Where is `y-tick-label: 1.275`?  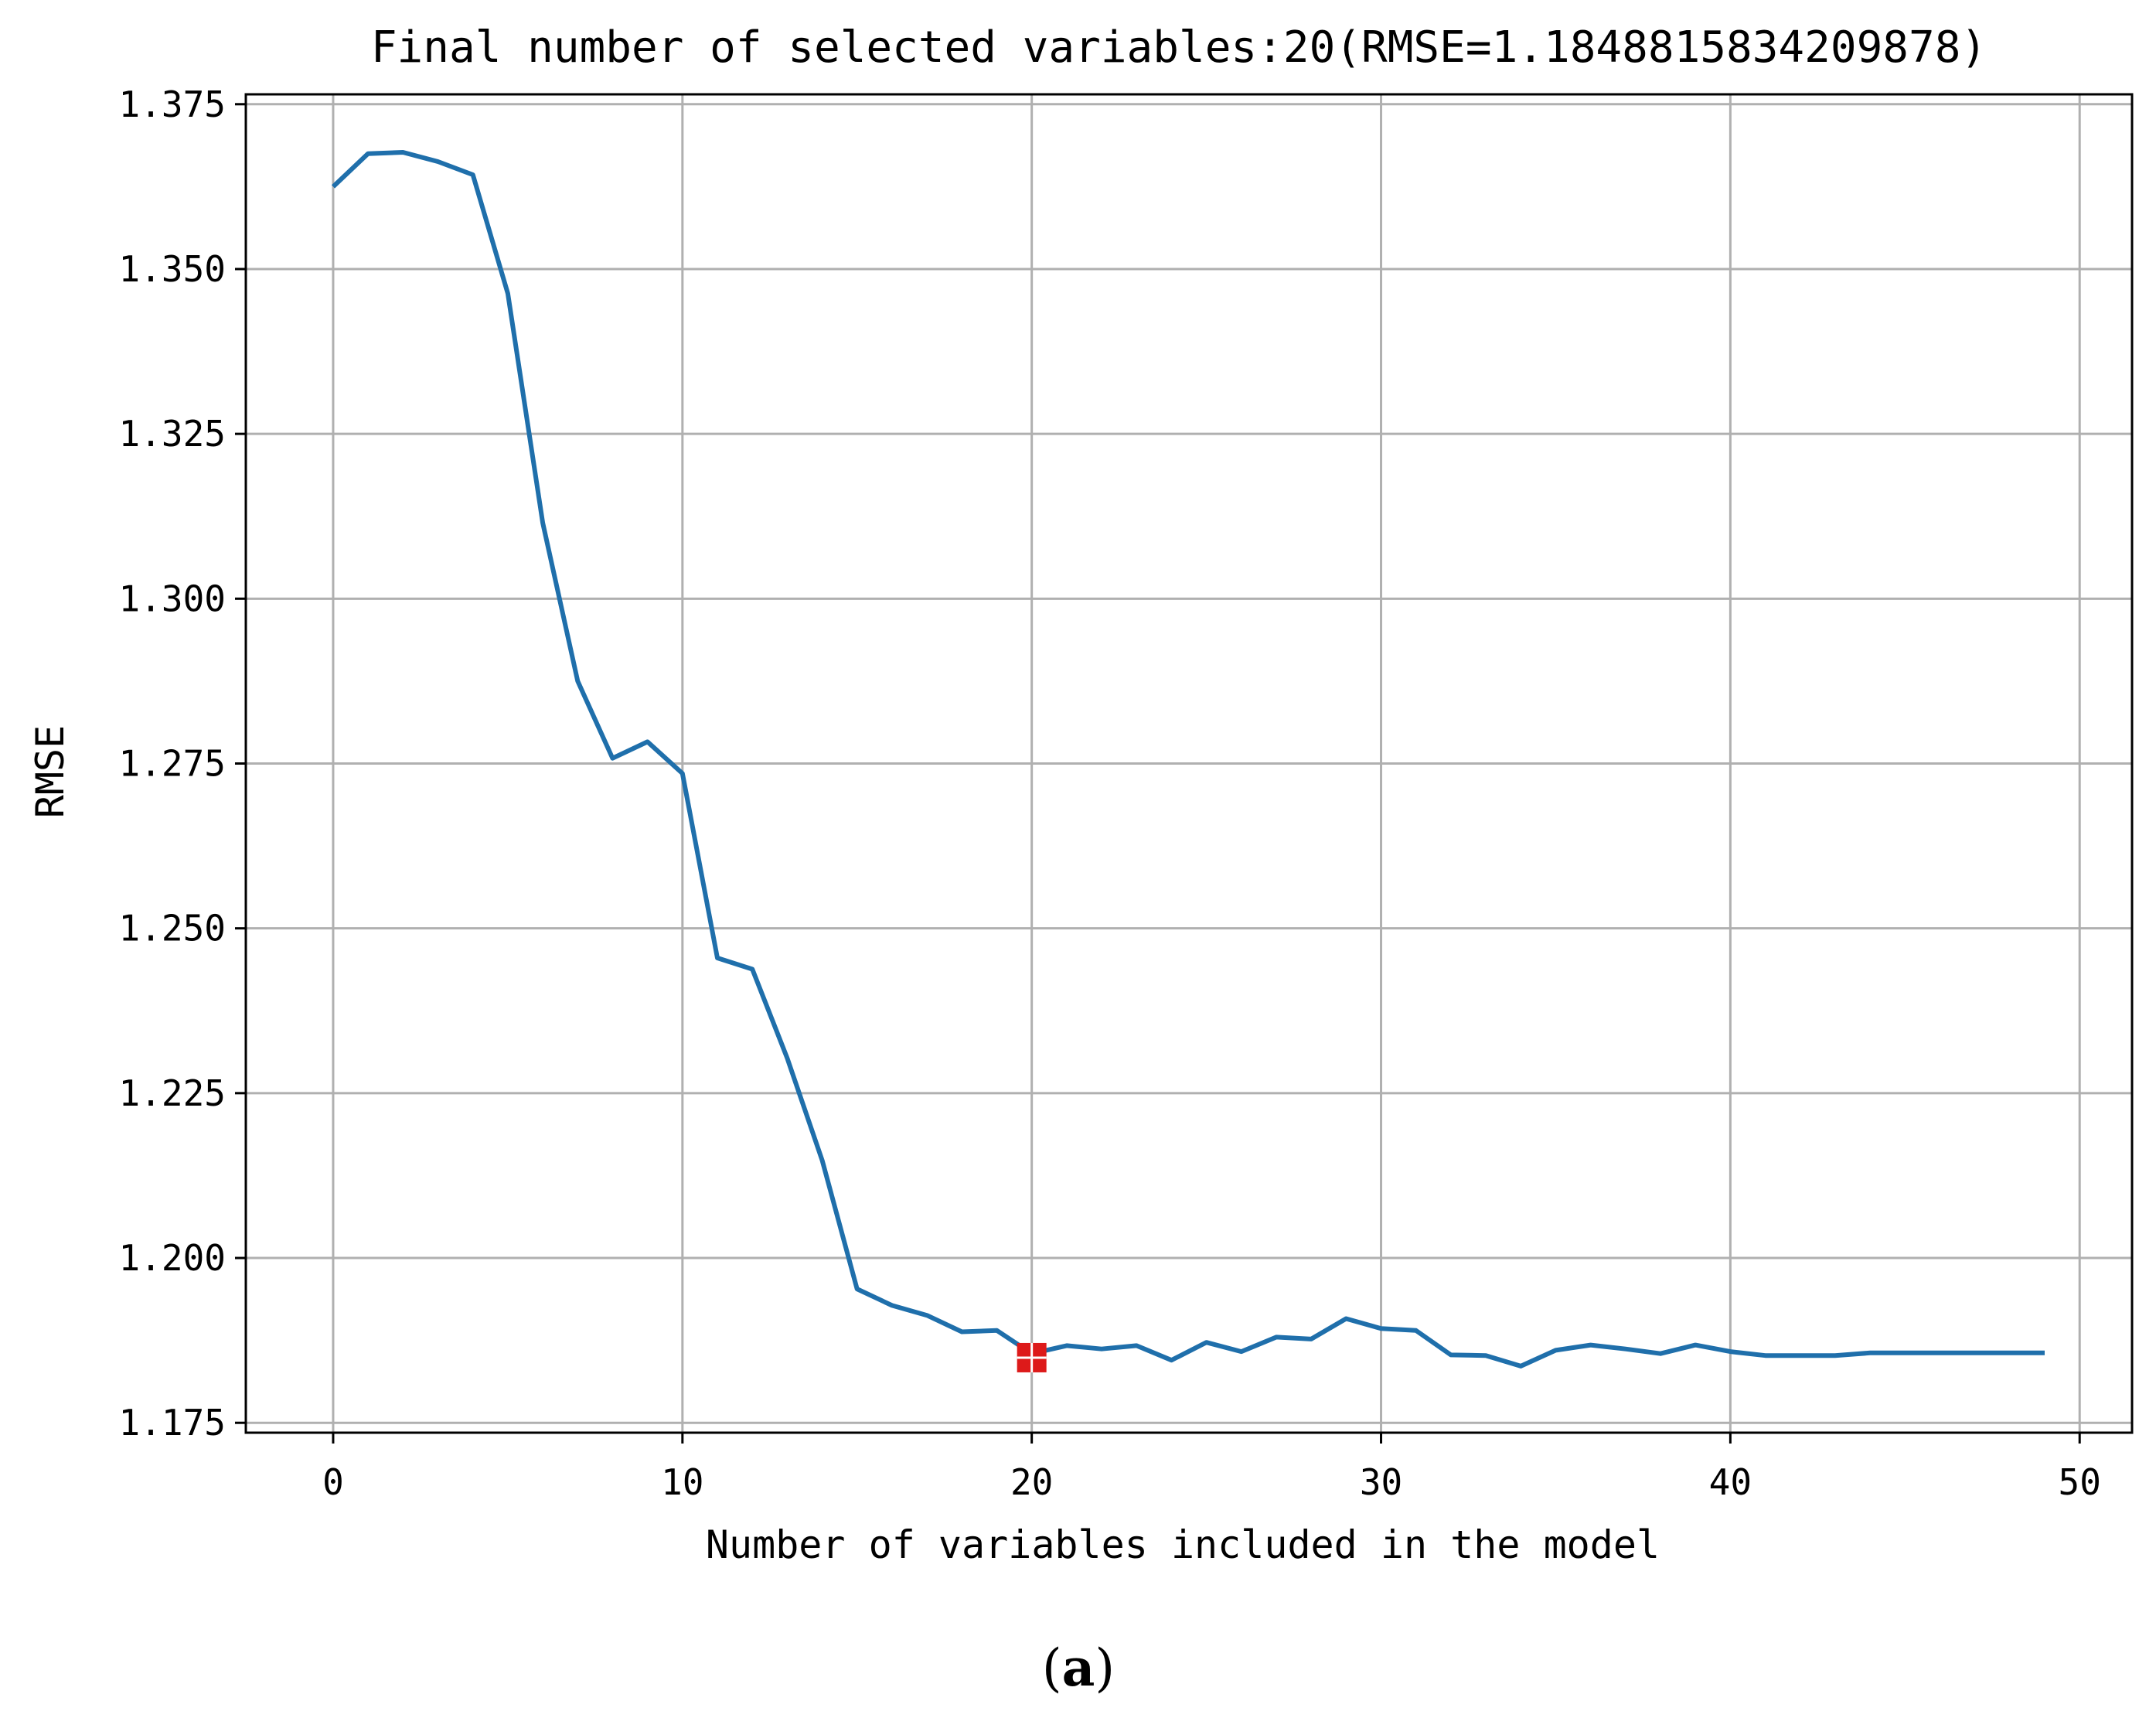 y-tick-label: 1.275 is located at coordinates (172, 764).